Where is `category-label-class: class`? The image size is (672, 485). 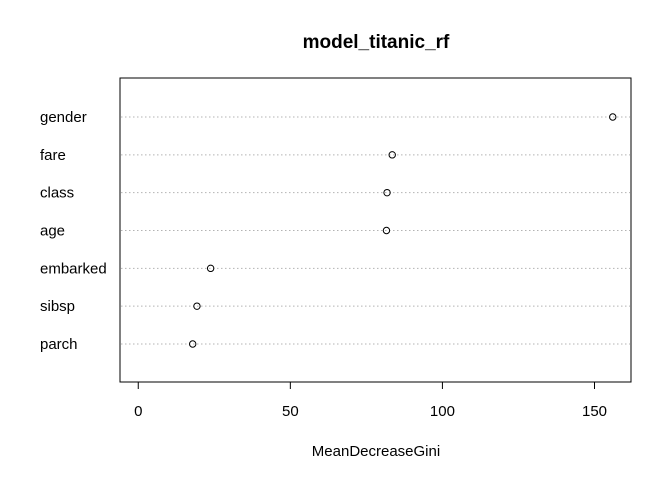
category-label-class: class is located at coordinates (57, 193).